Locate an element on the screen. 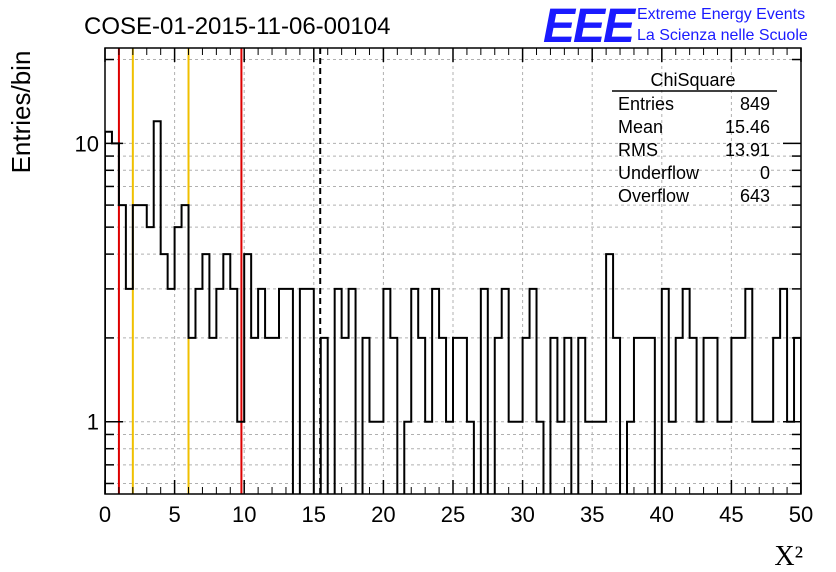 The height and width of the screenshot is (572, 836). stats-label-mean: Mean is located at coordinates (640, 127).